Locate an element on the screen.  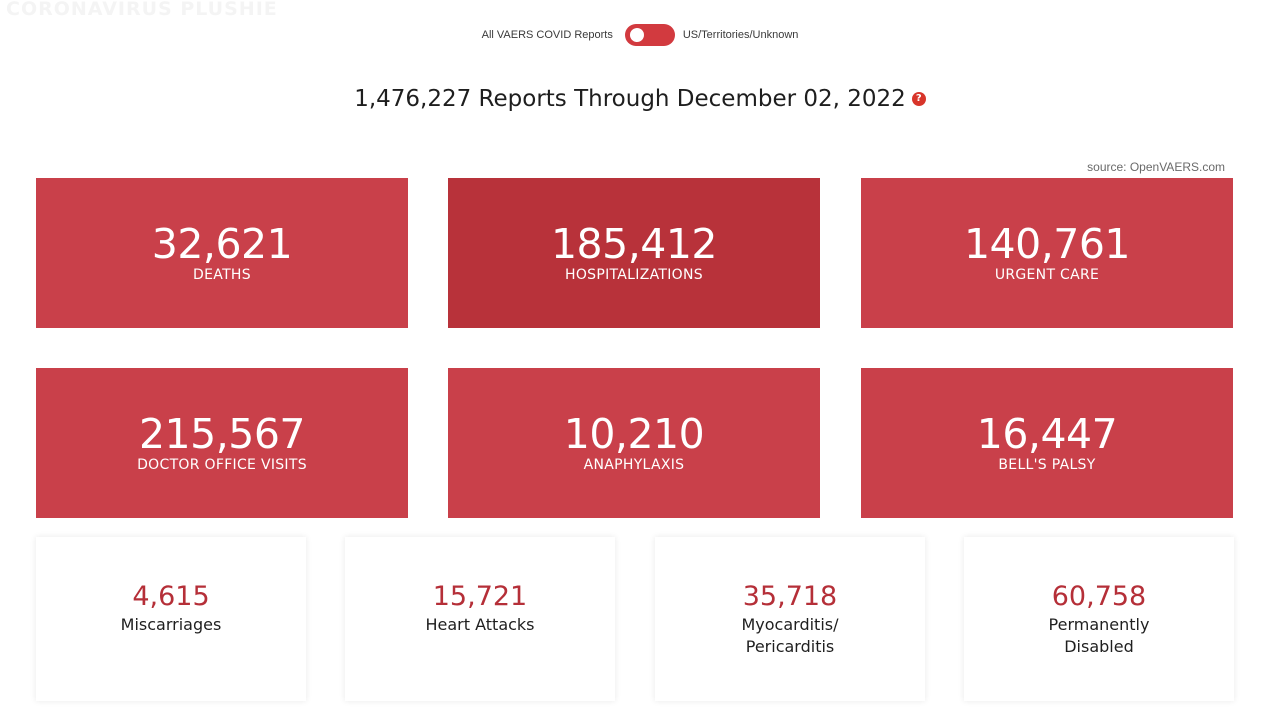
heart-attacks-card: 15,721 Heart Attacks is located at coordinates (480, 619).